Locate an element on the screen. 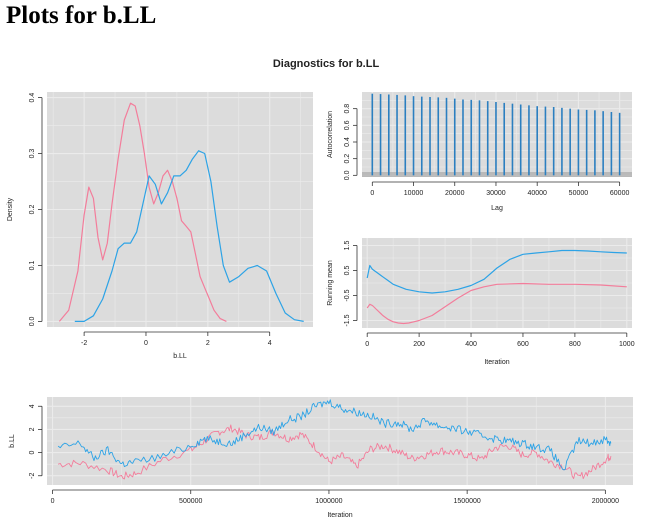 The image size is (651, 526). y-tick-label: 0.8 is located at coordinates (347, 109).